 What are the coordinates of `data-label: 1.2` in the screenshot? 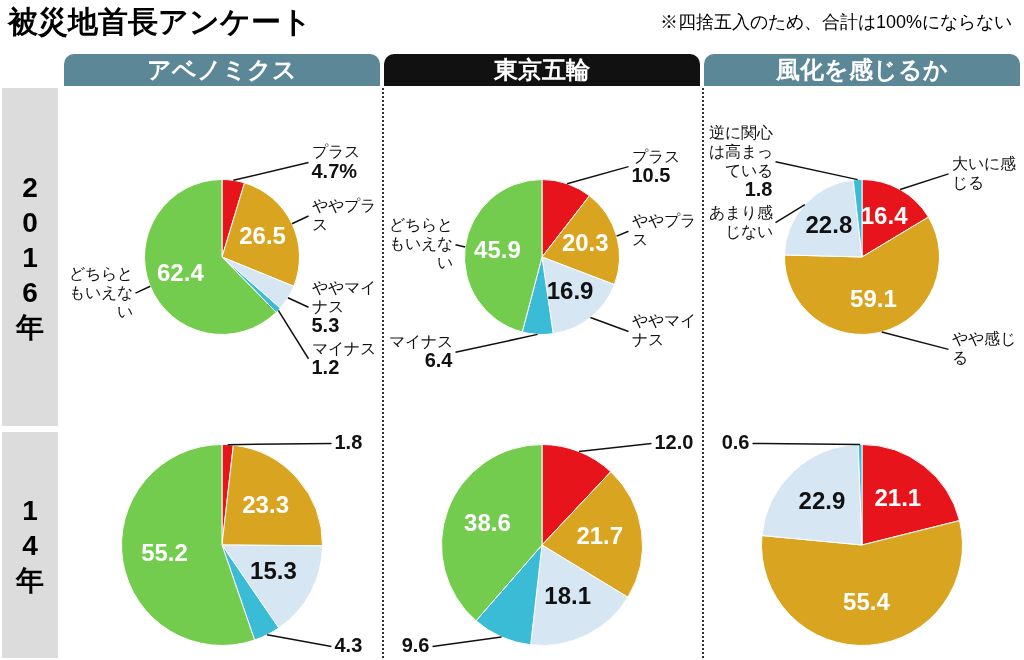 It's located at (325, 366).